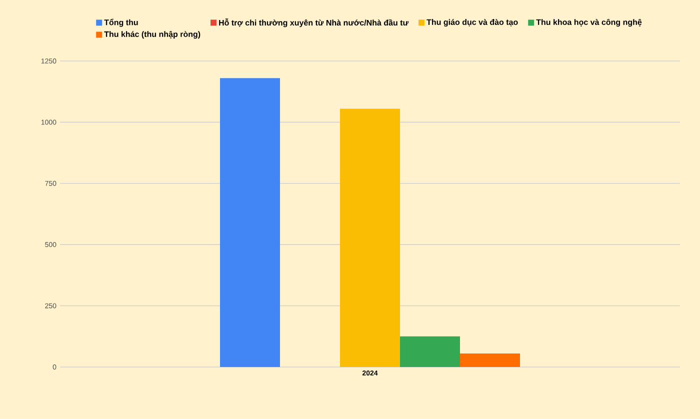  I want to click on legend-label: Thu khác (thu nhập ròng), so click(152, 34).